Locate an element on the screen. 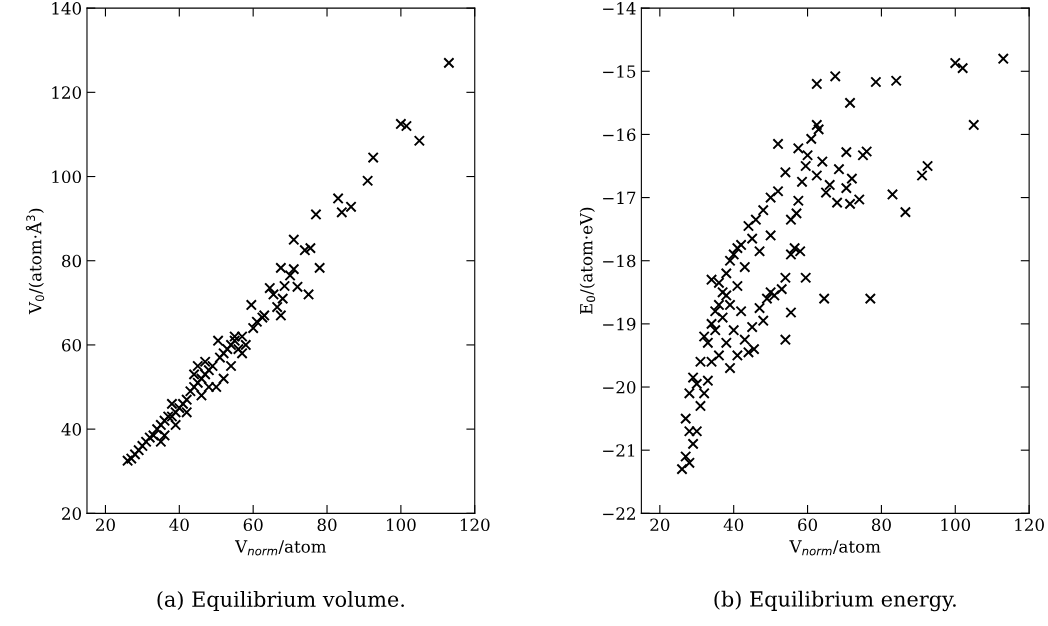 The height and width of the screenshot is (626, 1048). y-tick-label: −14 is located at coordinates (619, 8).